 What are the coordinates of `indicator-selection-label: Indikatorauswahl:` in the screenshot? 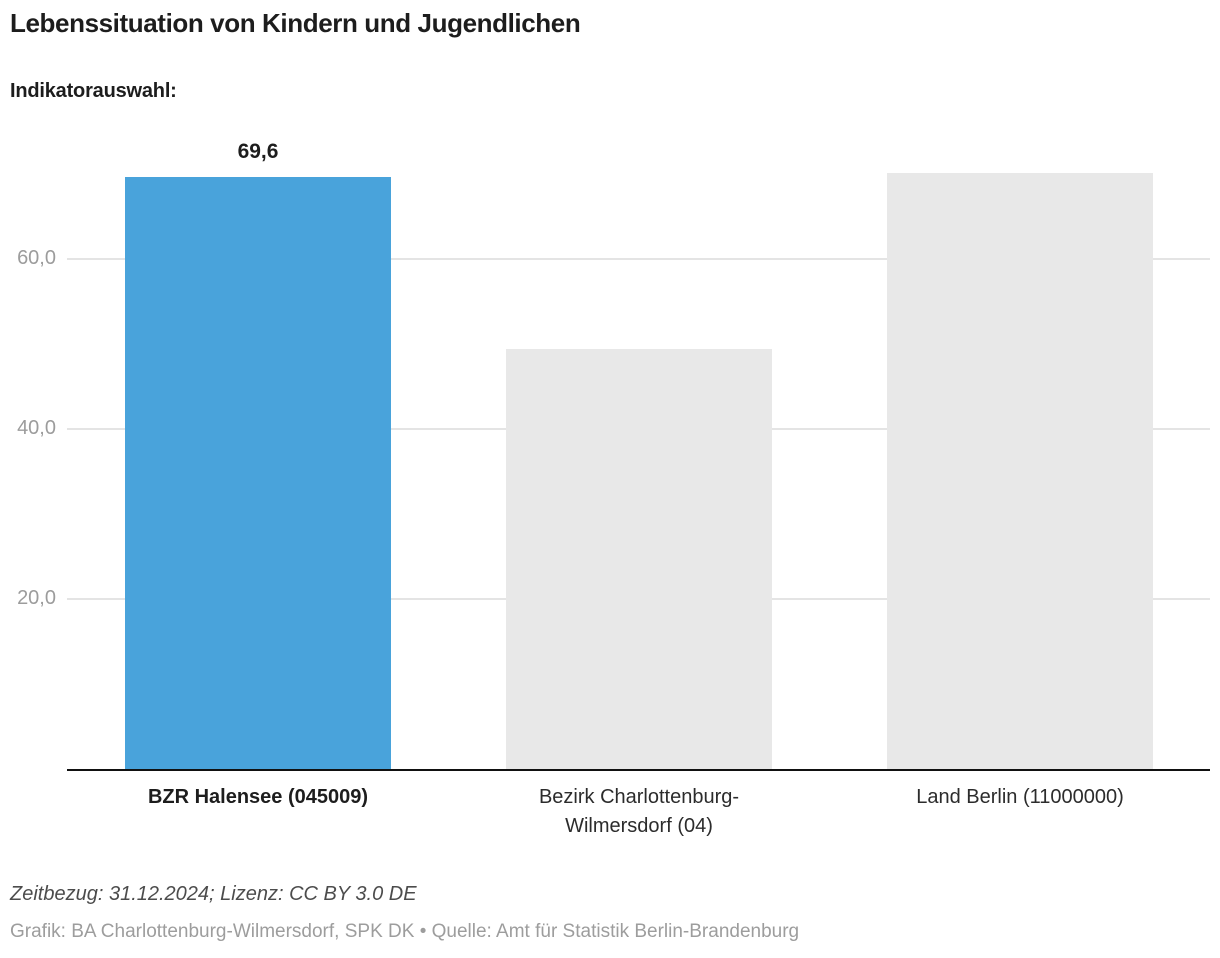 It's located at (93, 91).